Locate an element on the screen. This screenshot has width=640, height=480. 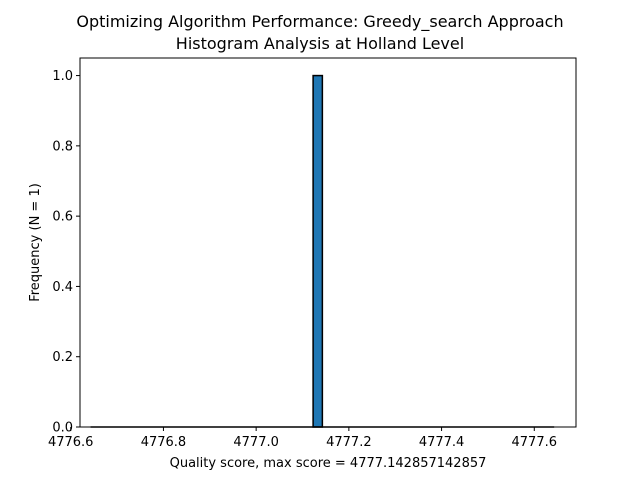
y-ticks: 0.0 0.2 0.4 0.6 0.8 1.0 is located at coordinates (66, 252).